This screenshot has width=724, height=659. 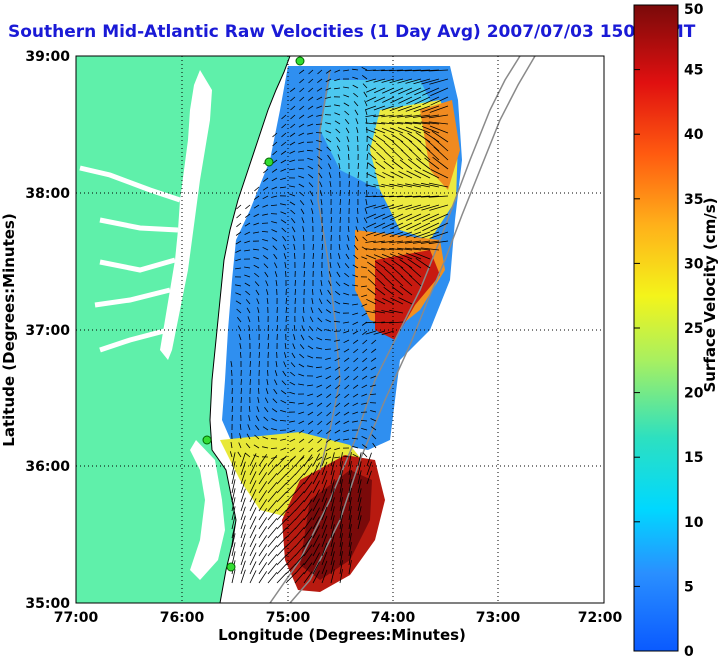 I want to click on lat-tick-label: 38:00, so click(x=47, y=194).